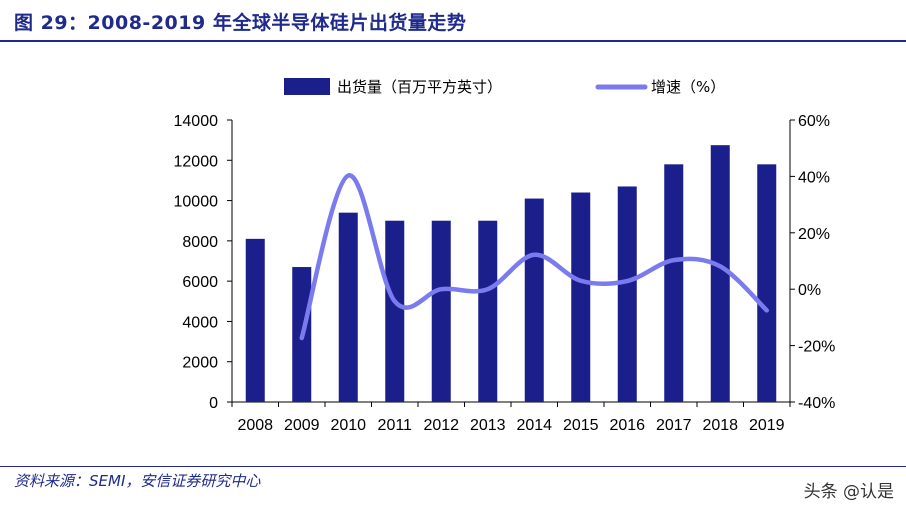  What do you see at coordinates (814, 177) in the screenshot?
I see `right-tick-label: 40%` at bounding box center [814, 177].